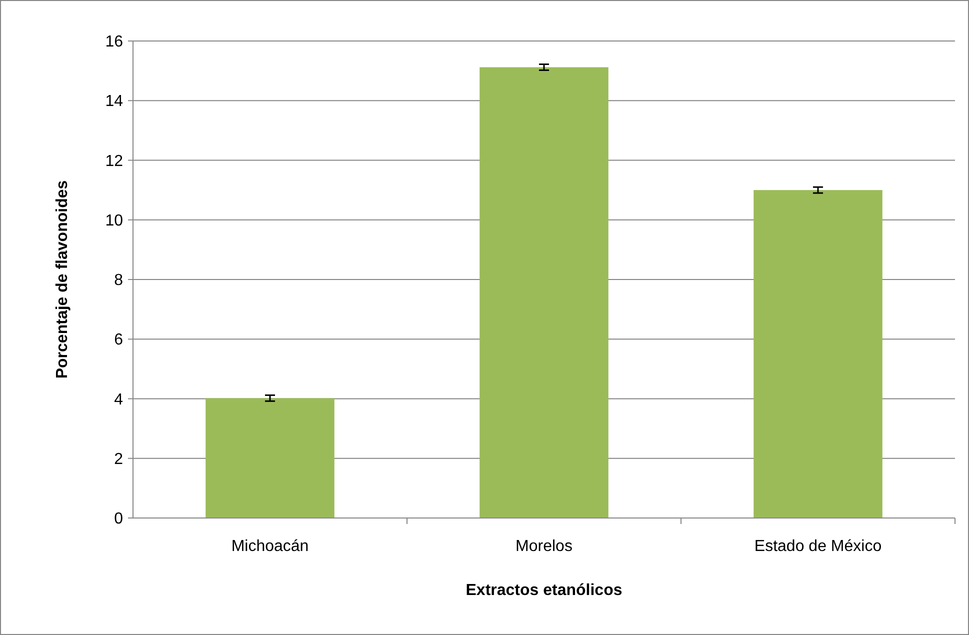 This screenshot has width=969, height=635. I want to click on y-tick-label: 16, so click(114, 42).